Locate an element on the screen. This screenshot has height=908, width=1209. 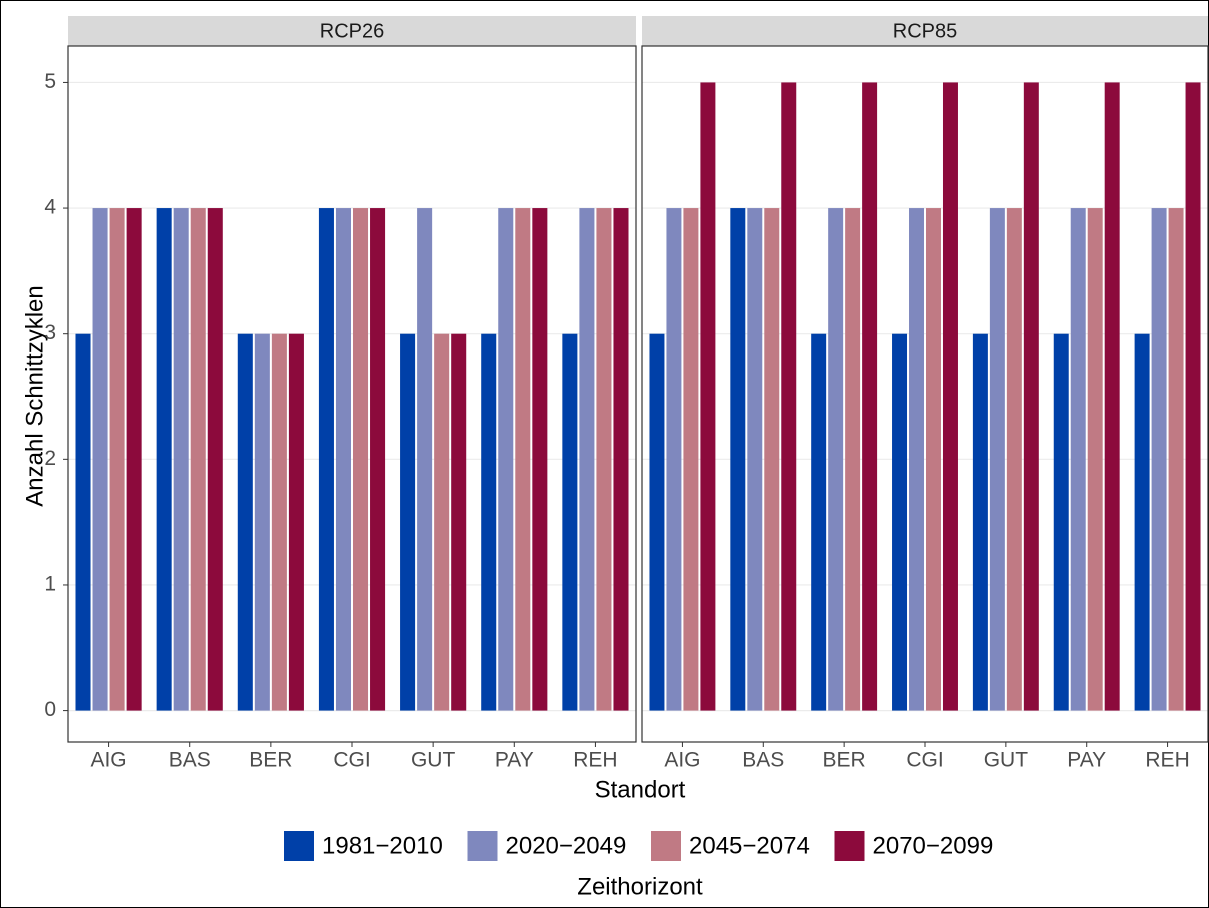
y-tick-label: 1 is located at coordinates (50, 584).